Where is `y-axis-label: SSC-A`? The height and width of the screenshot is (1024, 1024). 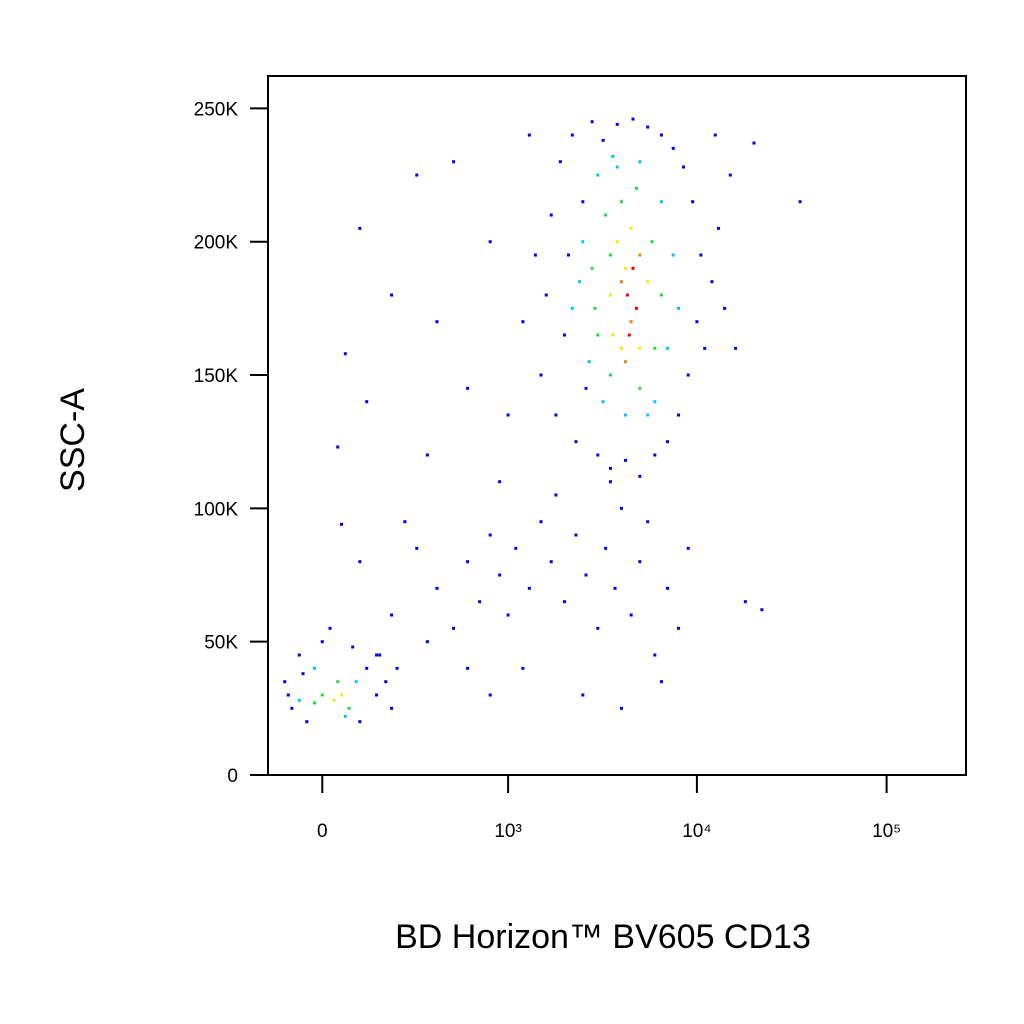 y-axis-label: SSC-A is located at coordinates (73, 440).